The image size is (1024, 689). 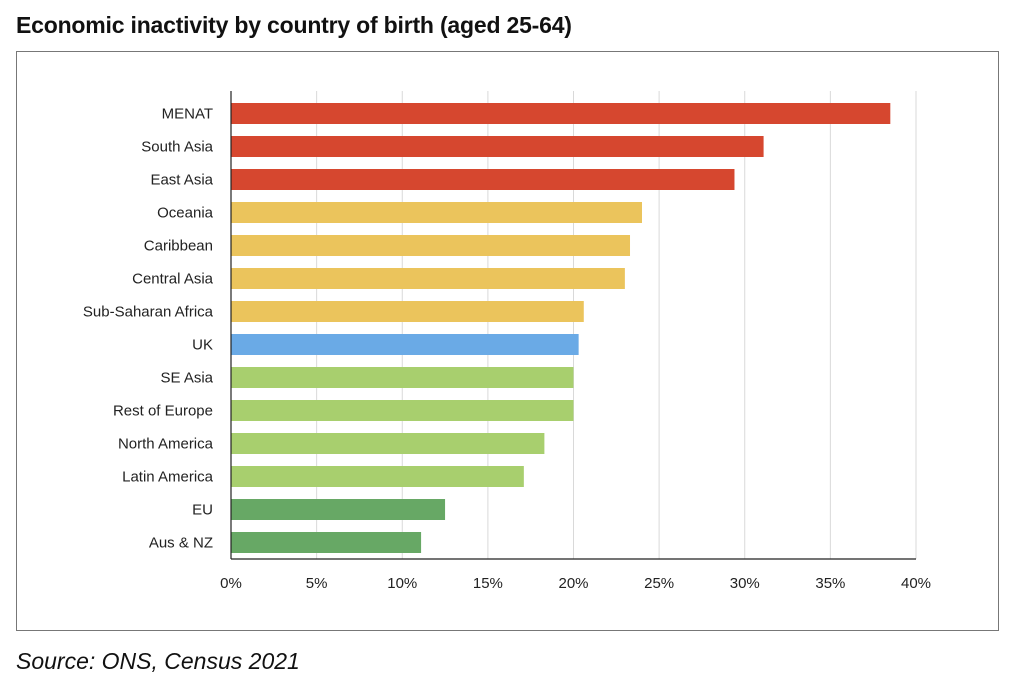 What do you see at coordinates (181, 543) in the screenshot?
I see `category-label: Aus & NZ` at bounding box center [181, 543].